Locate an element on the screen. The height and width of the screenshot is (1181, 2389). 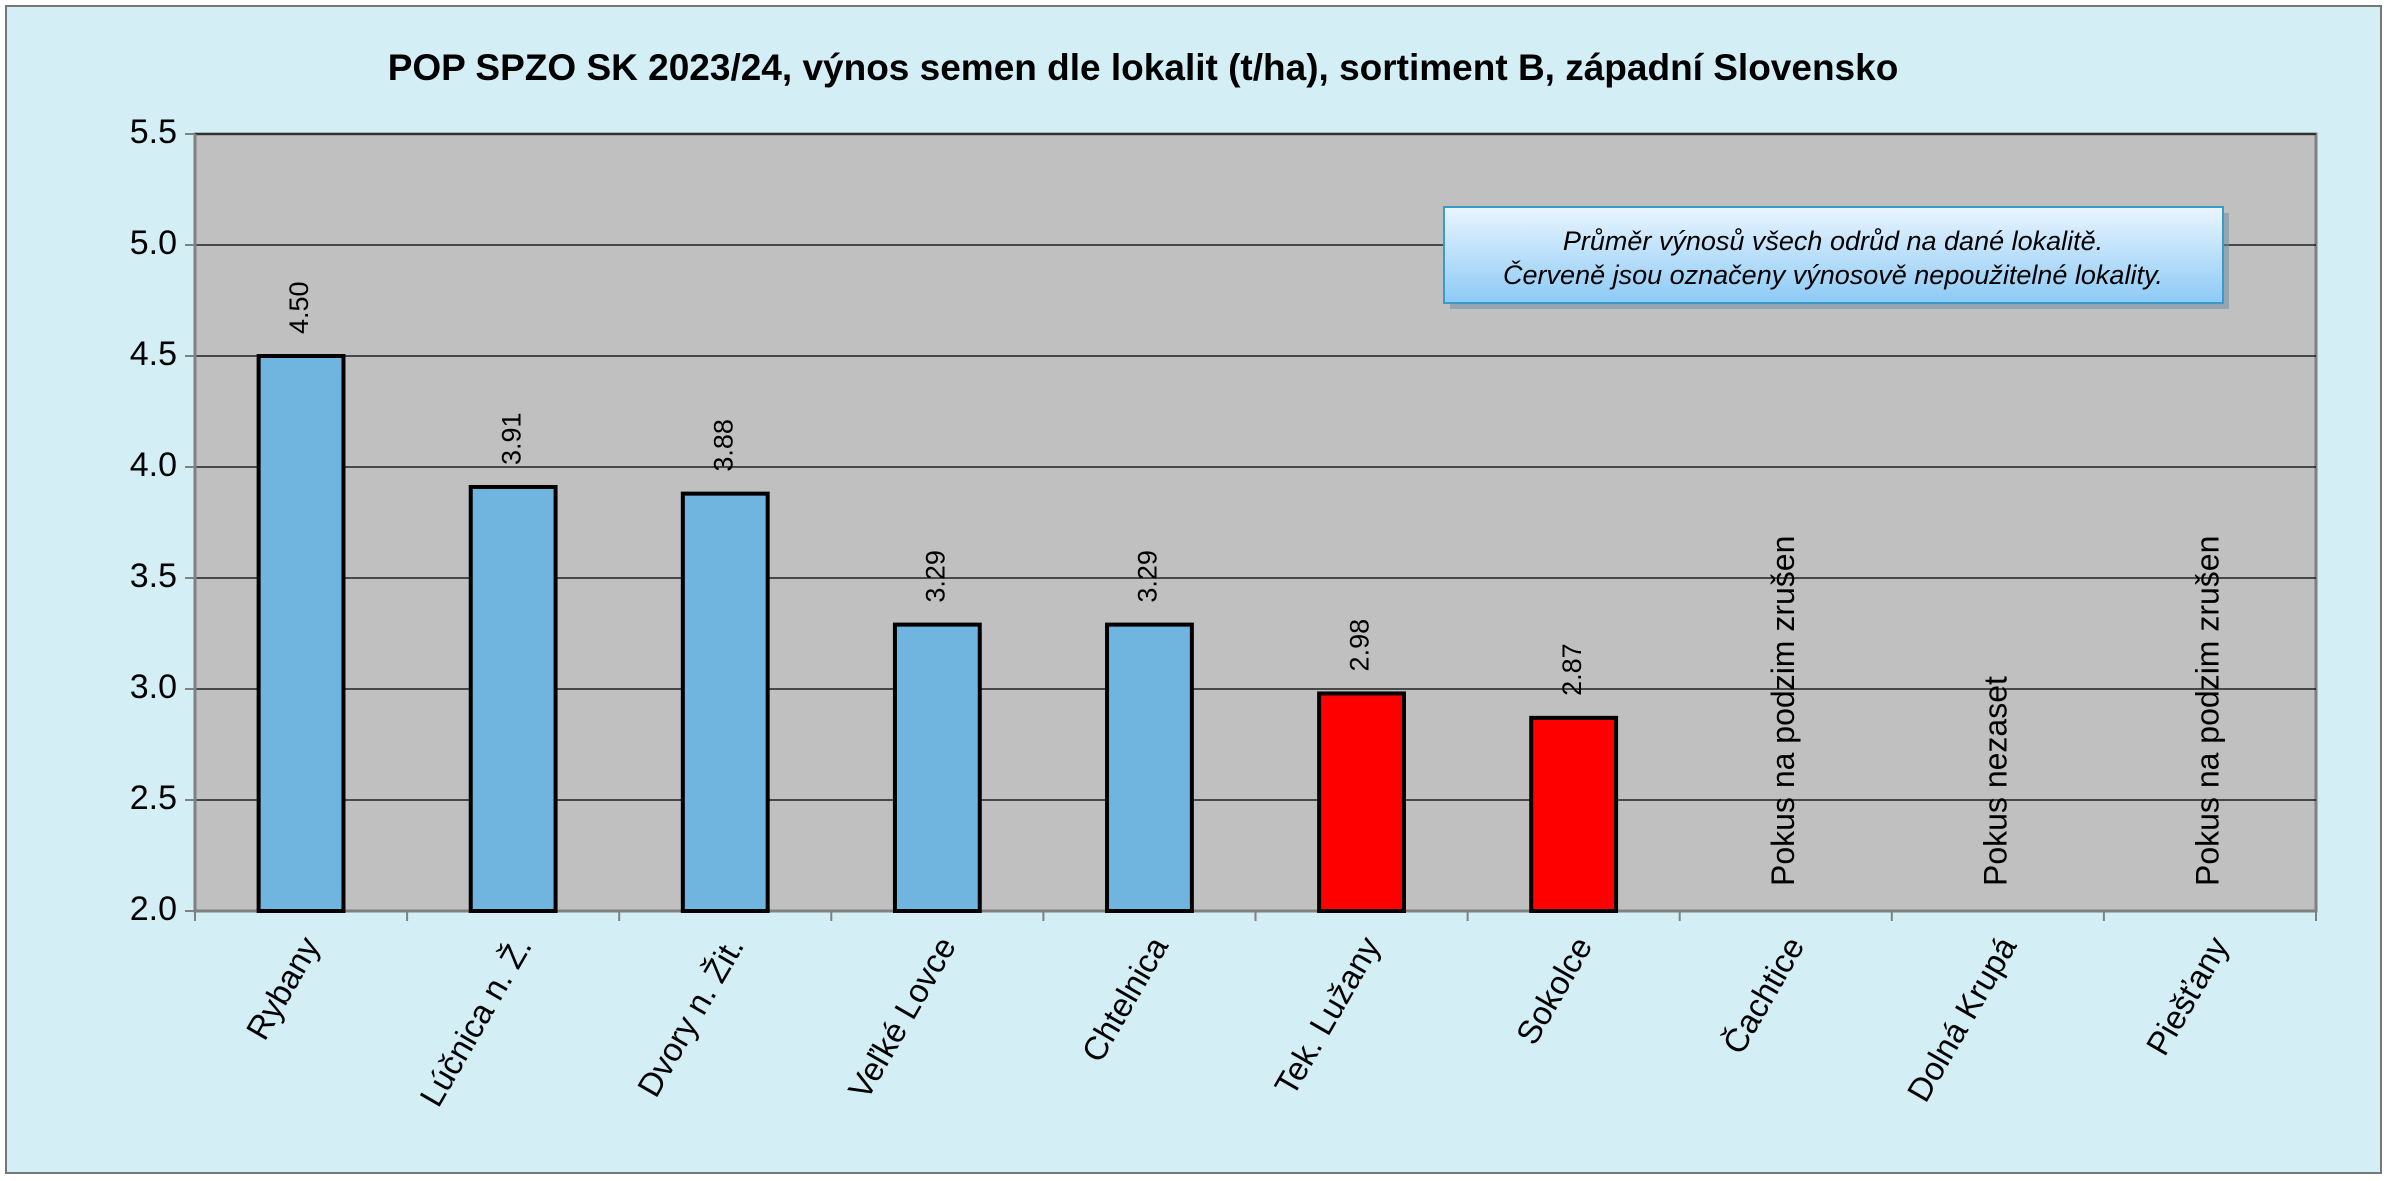
value-label: 2.87 is located at coordinates (1572, 669).